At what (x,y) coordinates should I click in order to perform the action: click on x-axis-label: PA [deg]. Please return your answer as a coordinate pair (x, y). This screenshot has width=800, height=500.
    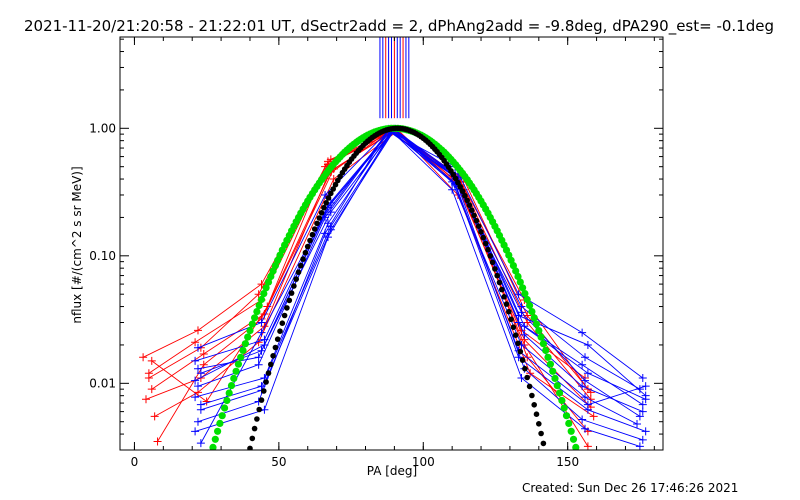
    Looking at the image, I should click on (392, 471).